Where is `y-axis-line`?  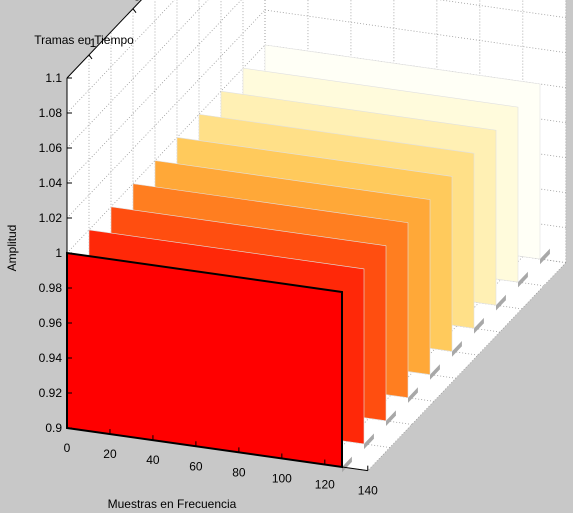 y-axis-line is located at coordinates (104, 39).